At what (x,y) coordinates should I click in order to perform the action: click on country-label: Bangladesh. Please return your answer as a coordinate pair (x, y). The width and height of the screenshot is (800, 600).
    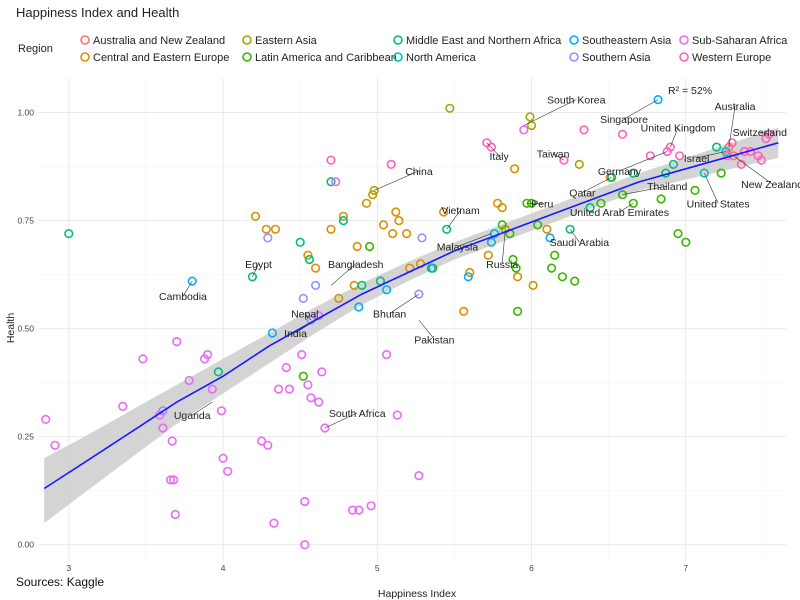
    Looking at the image, I should click on (356, 265).